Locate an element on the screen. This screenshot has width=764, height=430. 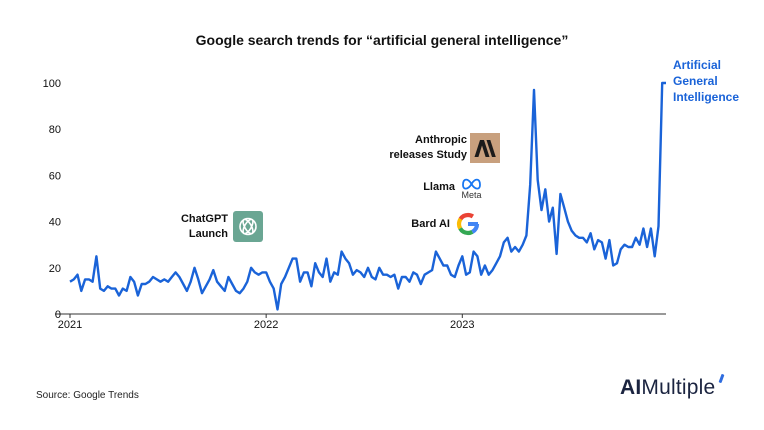
series-end-label-line: Intelligence is located at coordinates (706, 97).